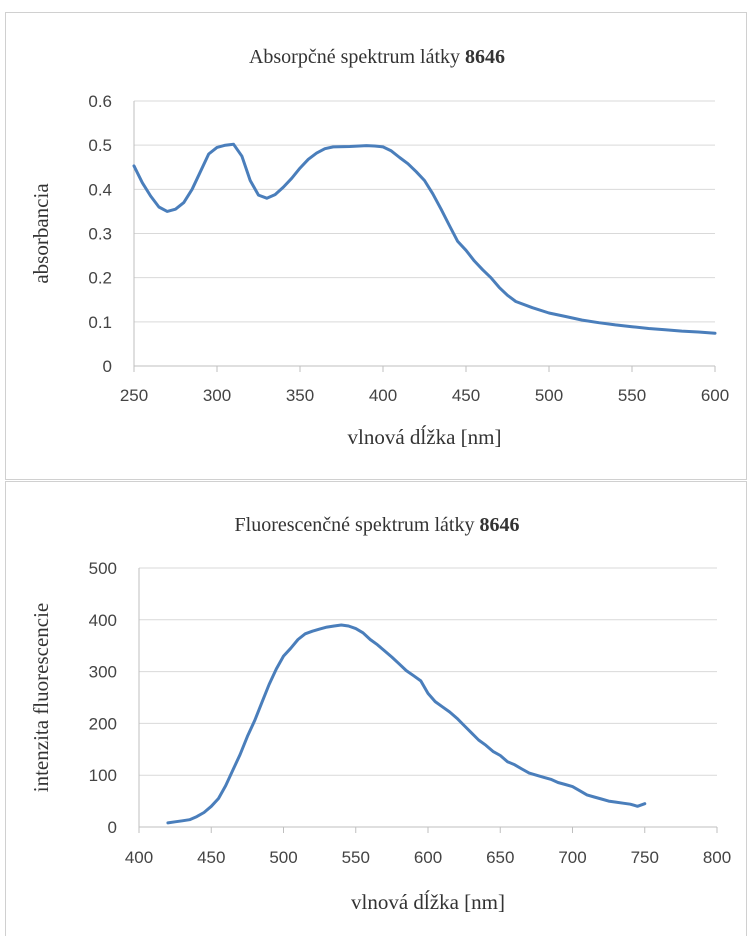  What do you see at coordinates (100, 322) in the screenshot?
I see `y-tick-label: 0.1` at bounding box center [100, 322].